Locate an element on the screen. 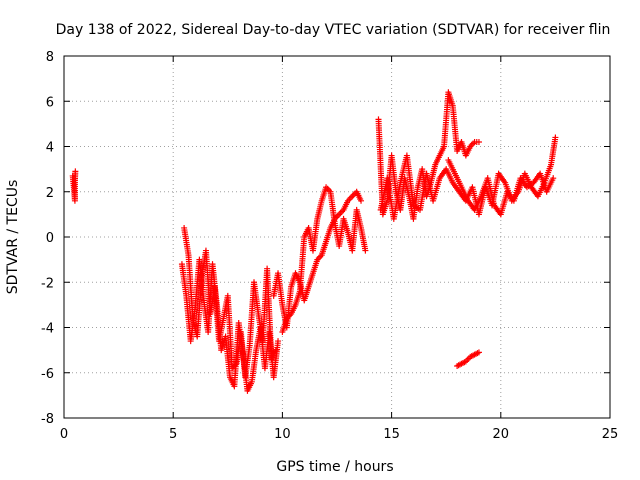 This screenshot has width=640, height=480. series-early is located at coordinates (74, 186).